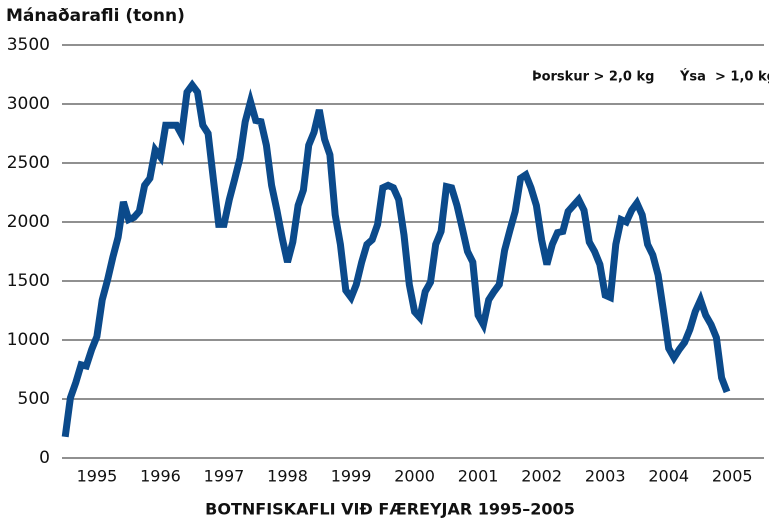  I want to click on chart-title: BOTNFISKAFLI VIÐ FÆREYJAR 1995–2005, so click(390, 509).